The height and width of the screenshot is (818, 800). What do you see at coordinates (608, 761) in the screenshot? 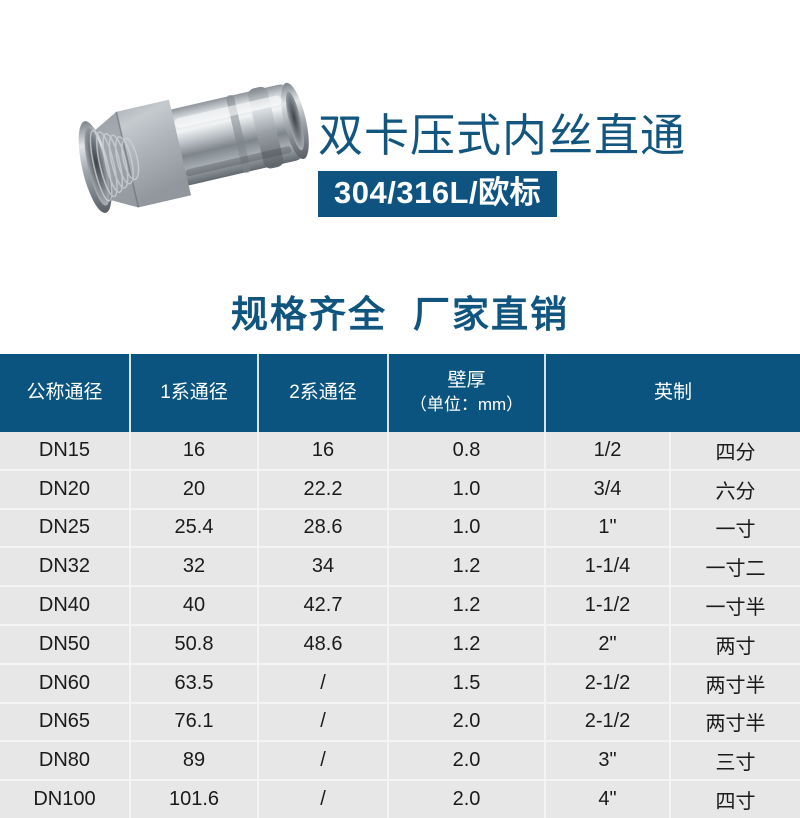
I see `cell-imperial-size: 3"` at bounding box center [608, 761].